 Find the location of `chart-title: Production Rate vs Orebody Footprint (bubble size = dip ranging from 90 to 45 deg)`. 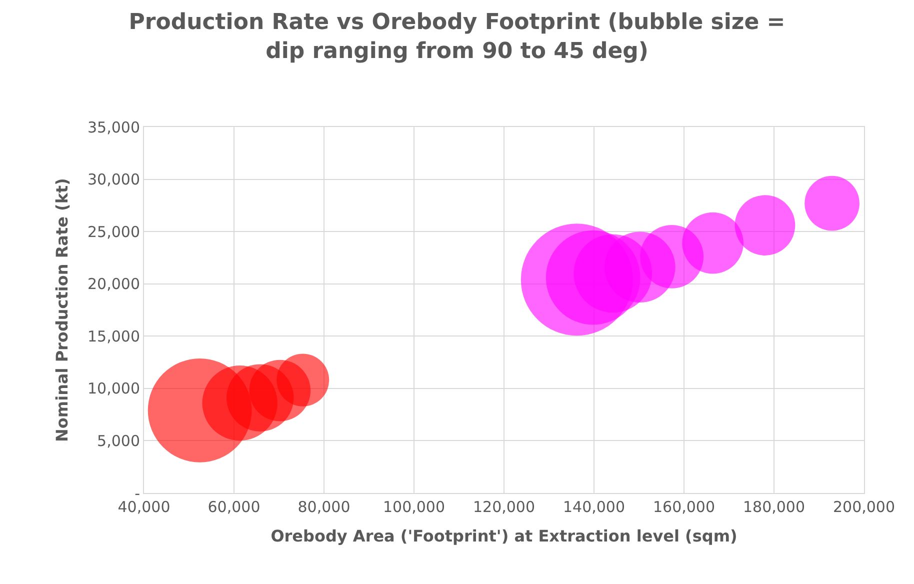

chart-title: Production Rate vs Orebody Footprint (bubble size = dip ranging from 90 to 45 deg) is located at coordinates (457, 37).